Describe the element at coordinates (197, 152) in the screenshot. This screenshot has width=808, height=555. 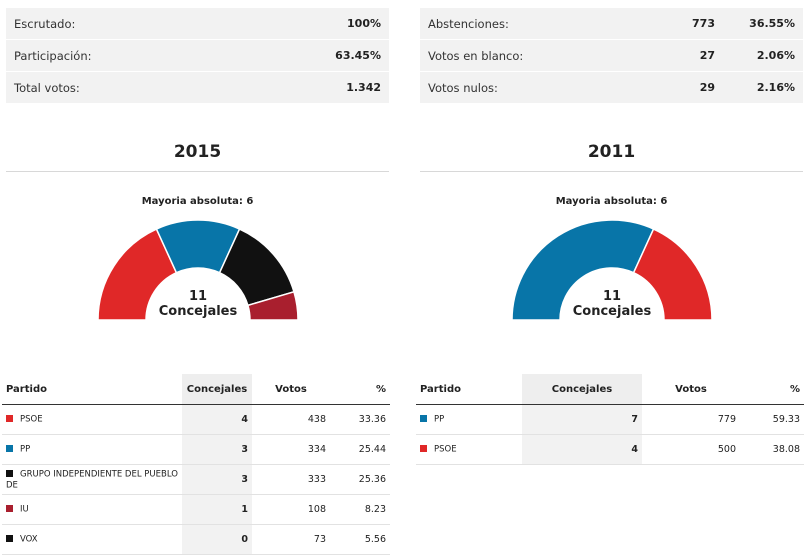
I see `election-year-title: 2015` at that location.